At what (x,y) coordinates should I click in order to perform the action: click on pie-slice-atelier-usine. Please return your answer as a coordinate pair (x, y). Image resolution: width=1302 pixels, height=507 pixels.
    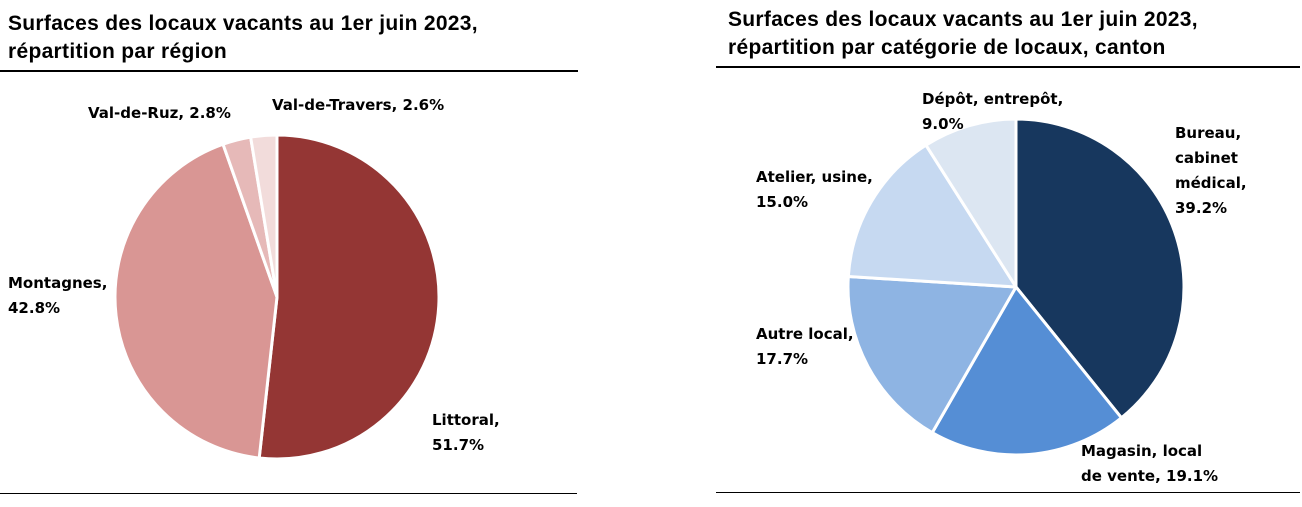
    Looking at the image, I should click on (932, 216).